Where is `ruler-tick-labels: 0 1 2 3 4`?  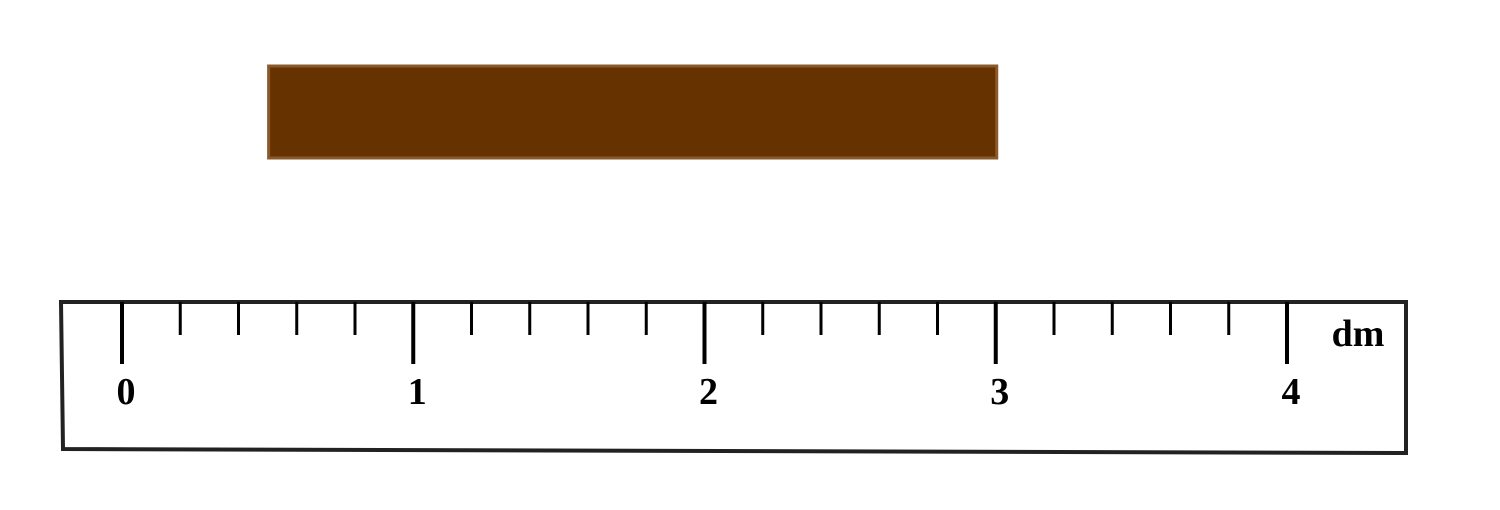 ruler-tick-labels: 0 1 2 3 4 is located at coordinates (709, 392).